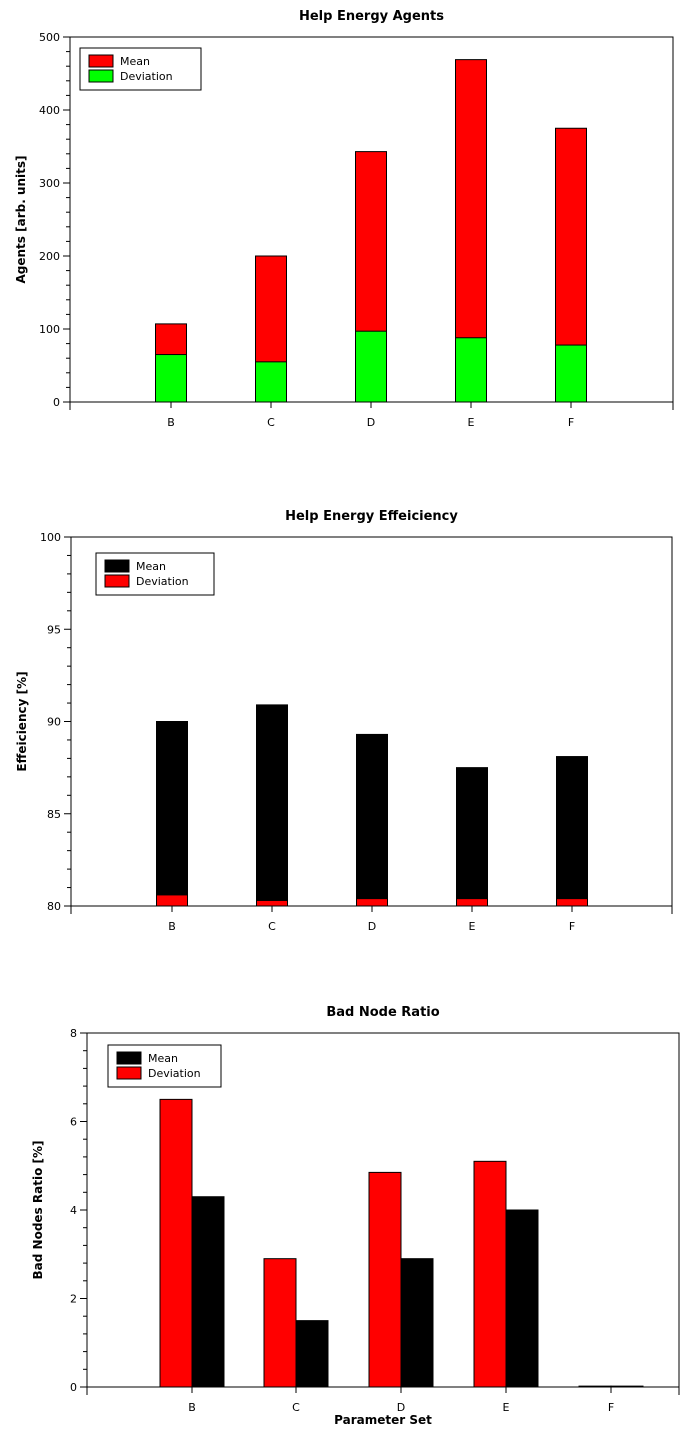 The image size is (687, 1437). Describe the element at coordinates (22, 721) in the screenshot. I see `y-axis-title: Effeiciency [%]` at that location.